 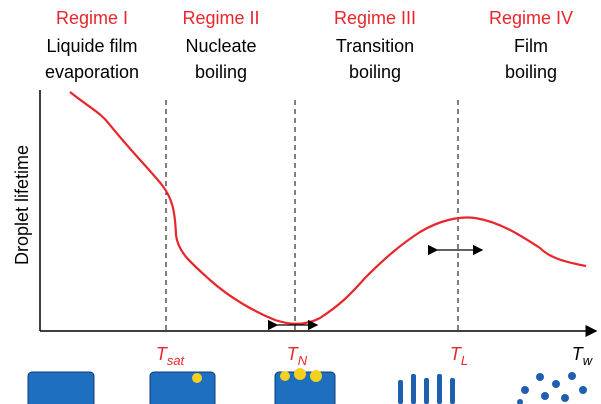 I want to click on y-axis-label: Droplet lifetime, so click(x=22, y=205).